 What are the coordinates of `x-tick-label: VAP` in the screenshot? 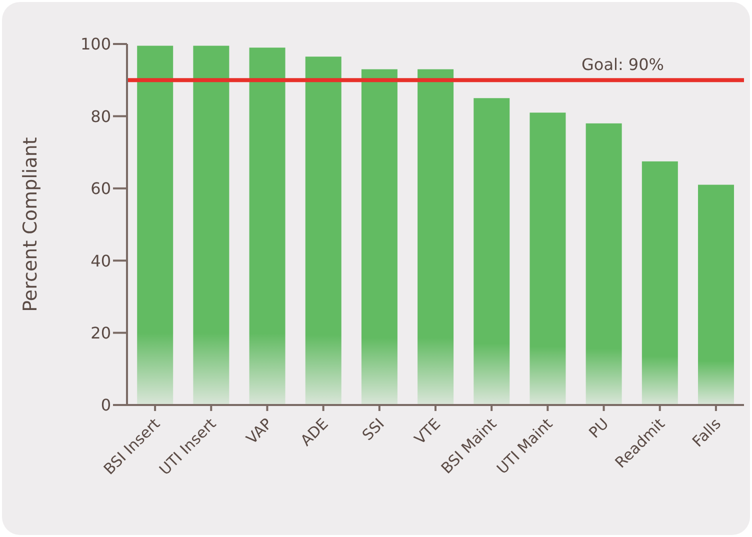 It's located at (259, 431).